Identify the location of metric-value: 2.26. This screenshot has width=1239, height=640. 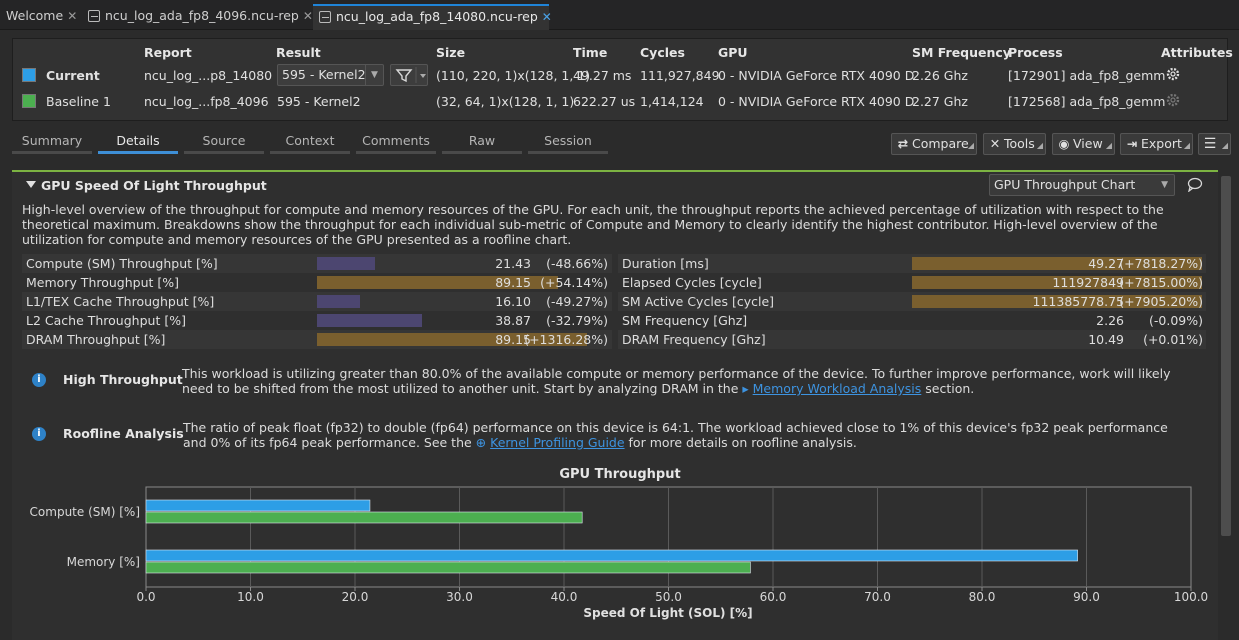
(1110, 320).